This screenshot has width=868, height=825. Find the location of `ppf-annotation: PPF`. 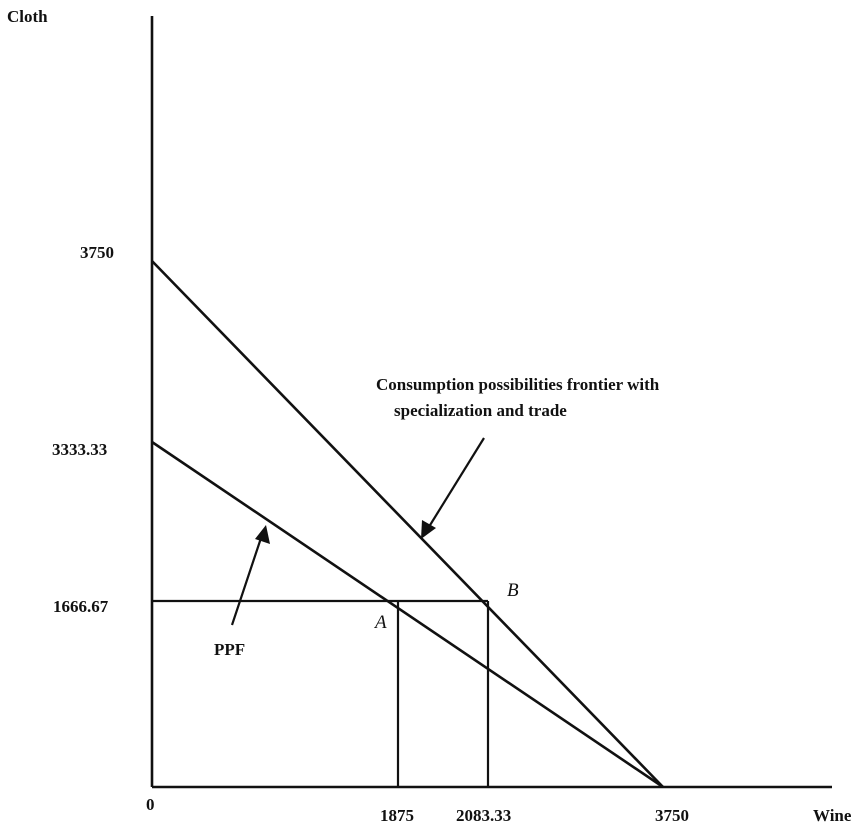

ppf-annotation: PPF is located at coordinates (229, 649).